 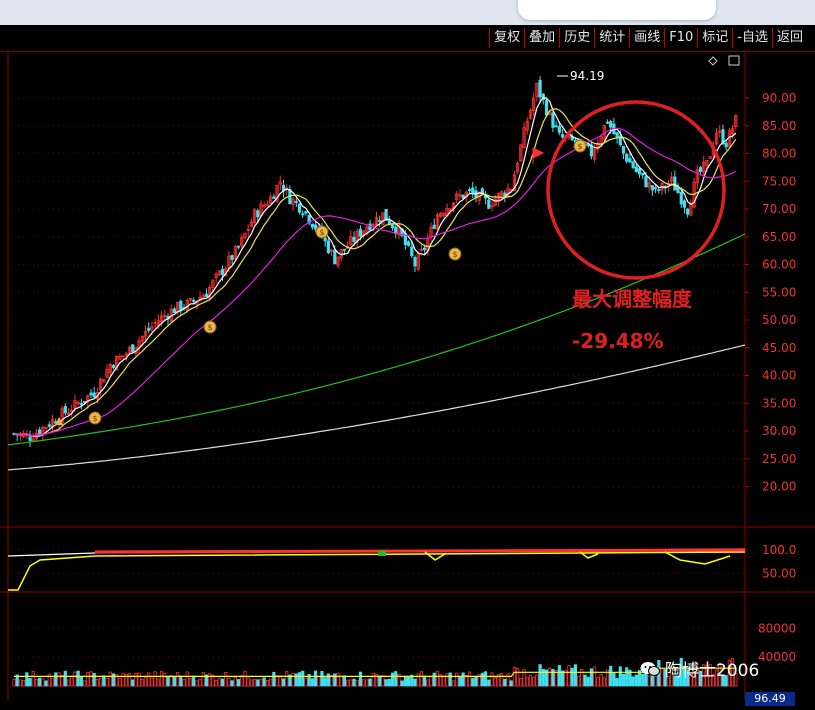 I want to click on y-tick-label: 30.00, so click(x=779, y=431).